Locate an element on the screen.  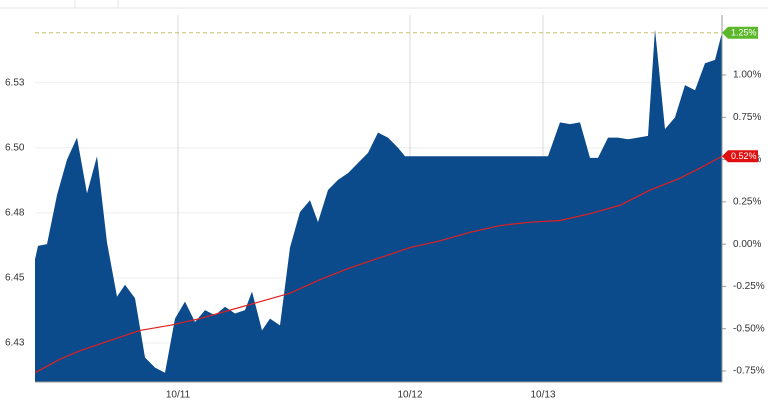
y2-tick-label: 0.25% is located at coordinates (747, 202).